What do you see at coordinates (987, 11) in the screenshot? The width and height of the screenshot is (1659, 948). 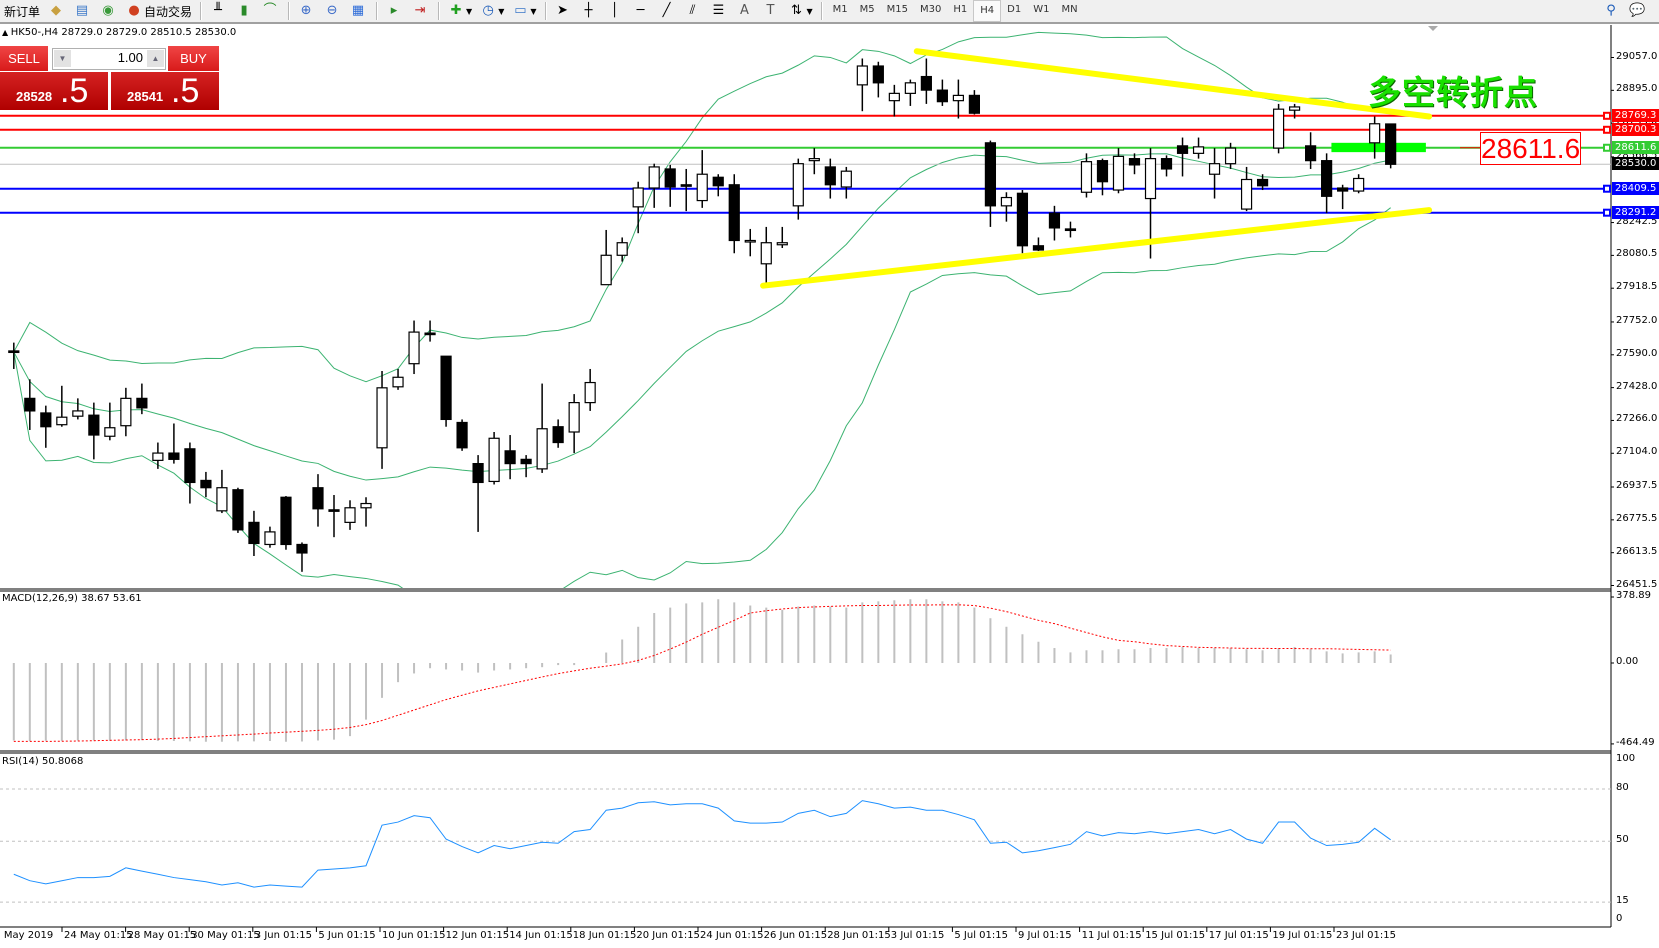 I see `timeframe-h4: H4` at bounding box center [987, 11].